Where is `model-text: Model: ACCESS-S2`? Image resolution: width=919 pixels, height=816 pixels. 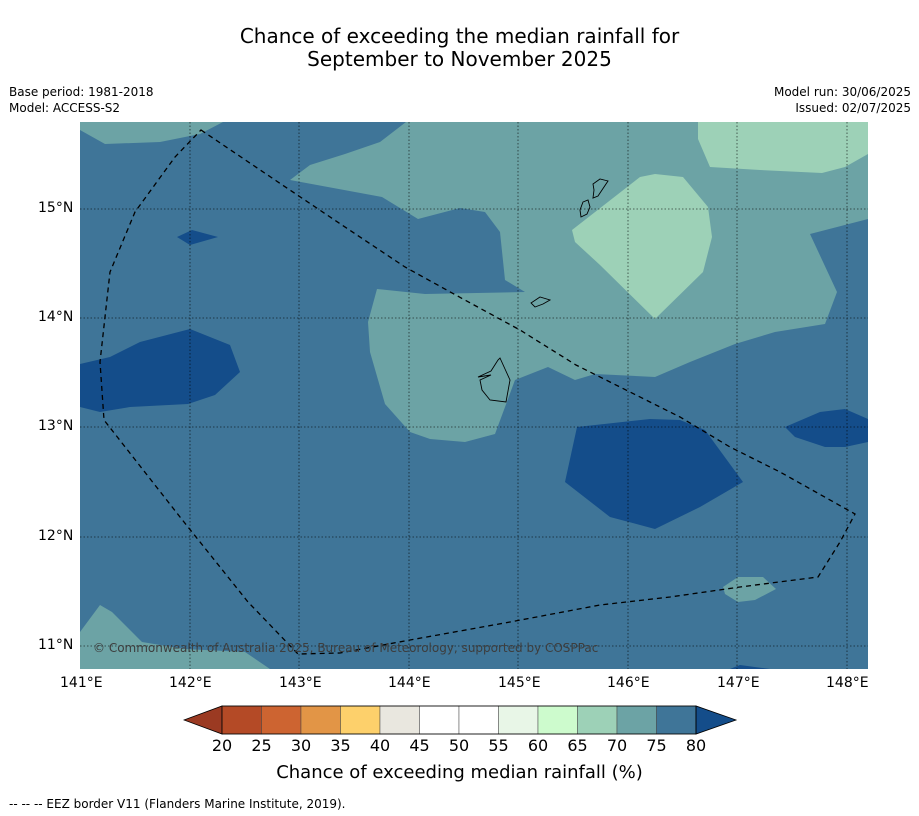
model-text: Model: ACCESS-S2 is located at coordinates (65, 108).